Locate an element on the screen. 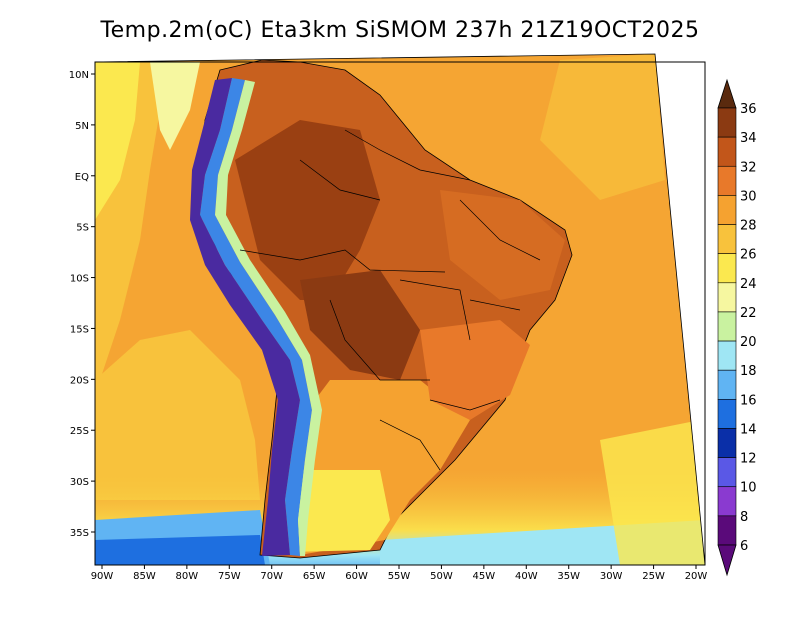 This screenshot has width=800, height=618. south-pacific-colder is located at coordinates (180, 550).